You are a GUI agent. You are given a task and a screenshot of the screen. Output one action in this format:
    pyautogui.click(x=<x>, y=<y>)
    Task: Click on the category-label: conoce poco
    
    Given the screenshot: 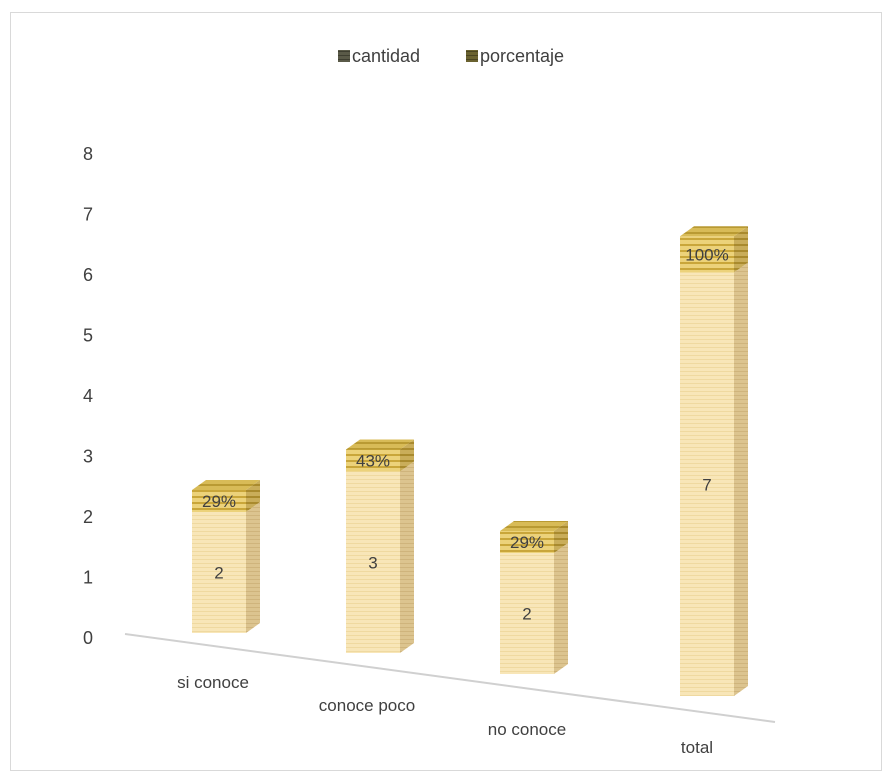 What is the action you would take?
    pyautogui.click(x=367, y=705)
    